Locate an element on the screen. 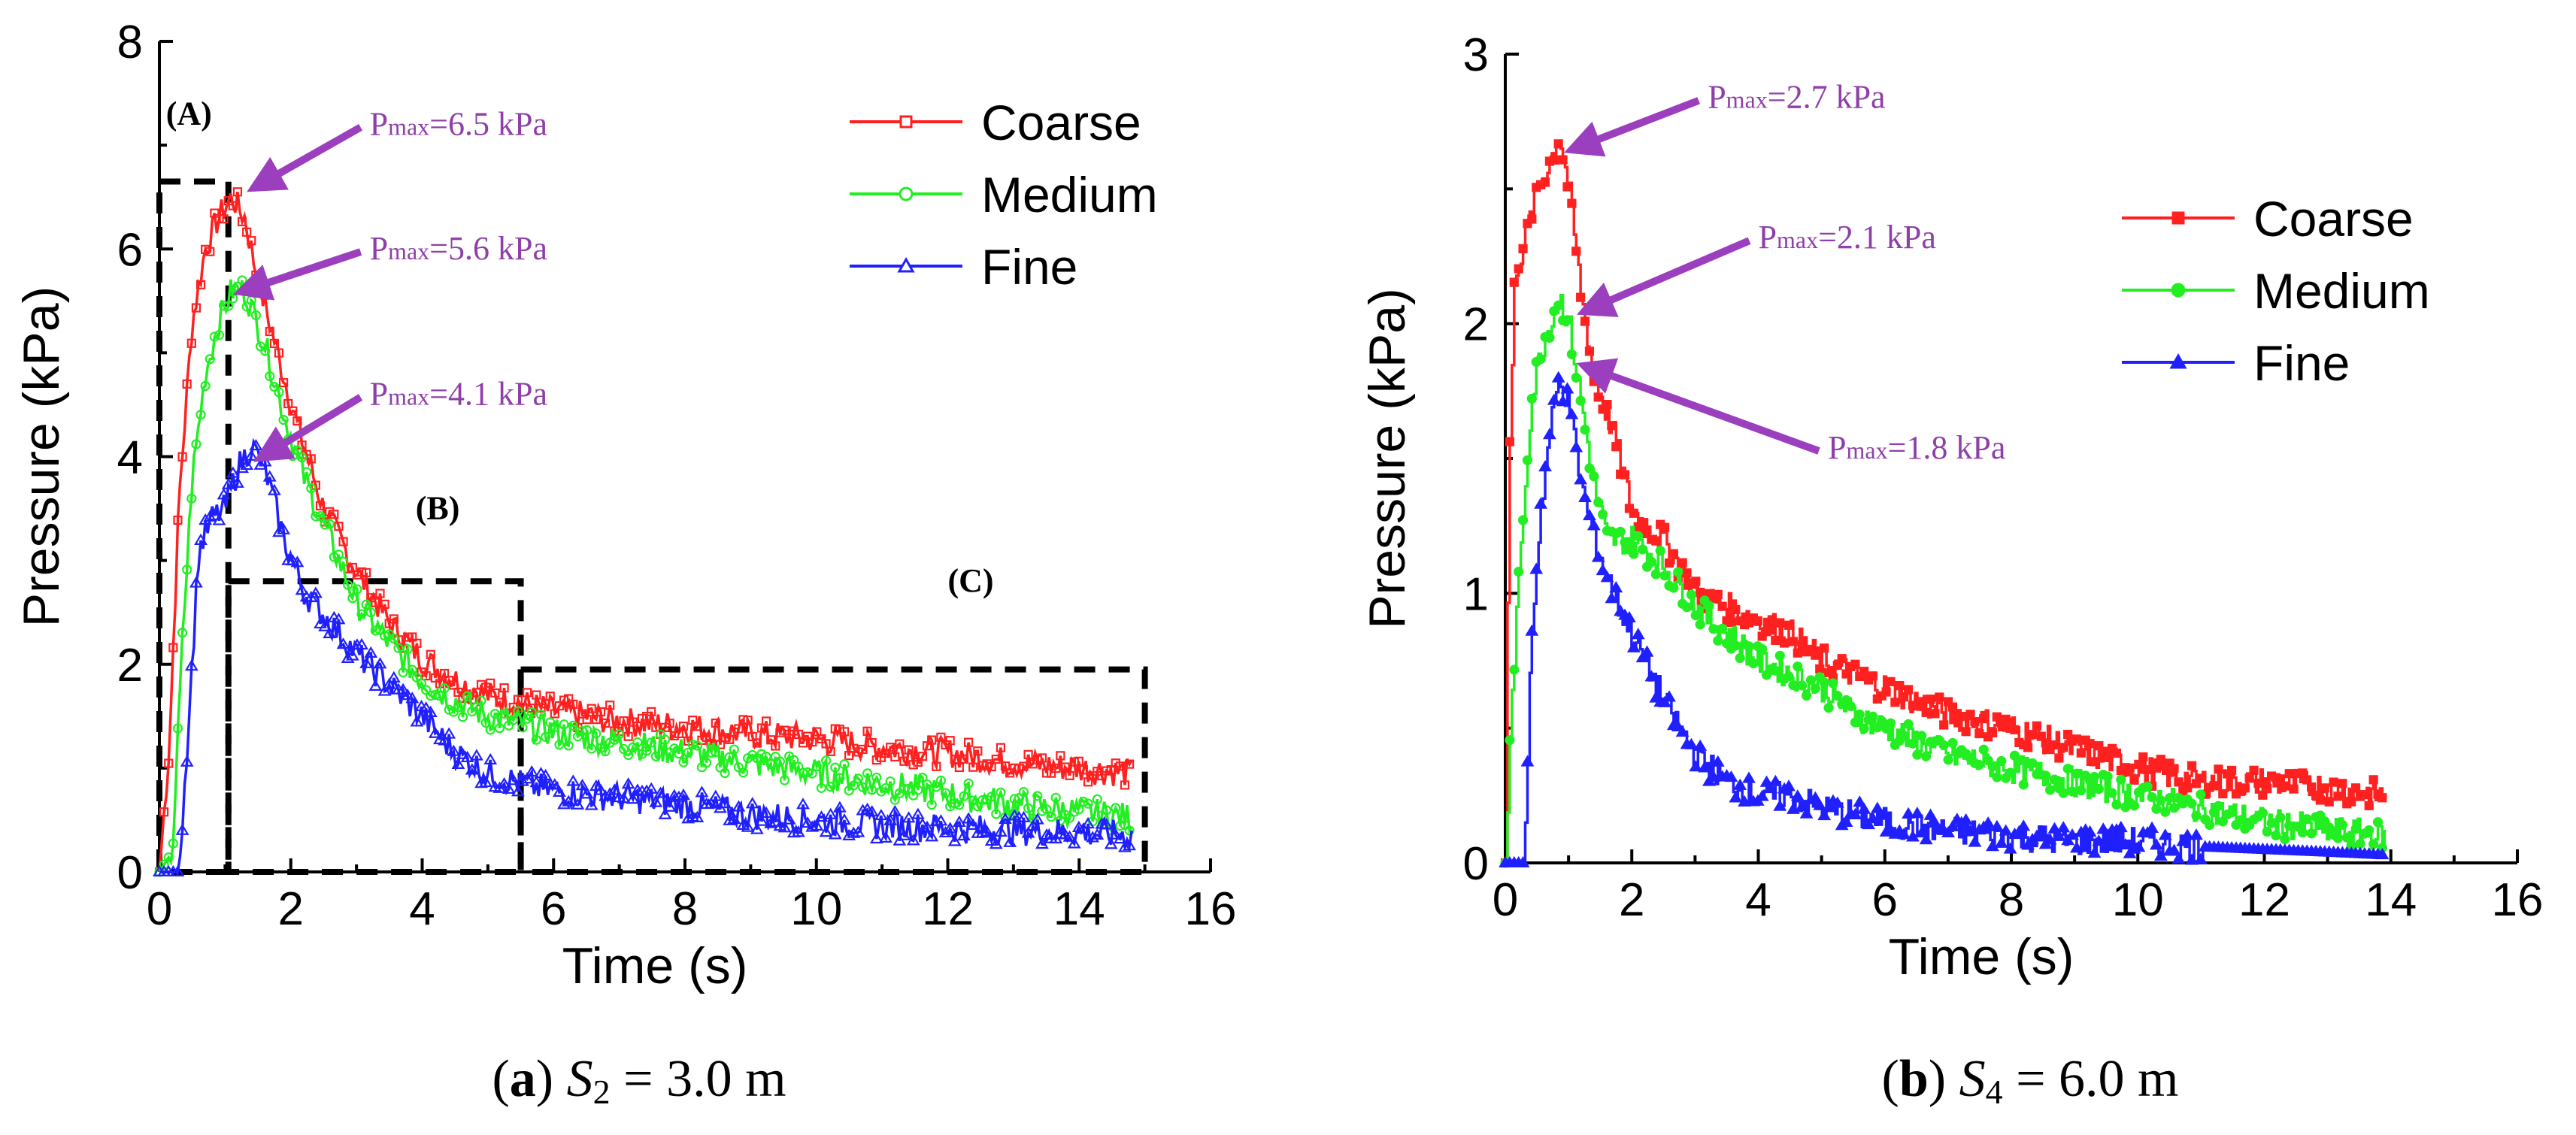 Image resolution: width=2576 pixels, height=1135 pixels. region-label: (A) is located at coordinates (189, 113).